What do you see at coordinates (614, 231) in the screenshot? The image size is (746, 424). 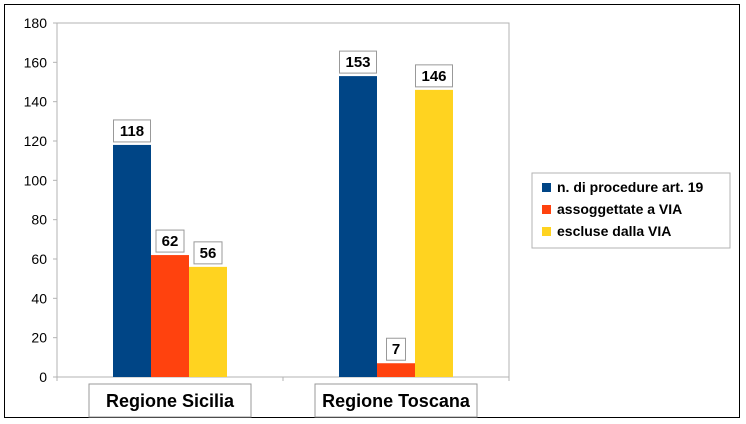 I see `legend-label: escluse dalla VIA` at bounding box center [614, 231].